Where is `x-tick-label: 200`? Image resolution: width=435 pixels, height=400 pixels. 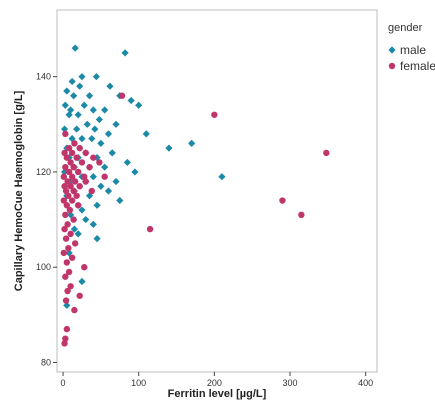 x-tick-label: 200 is located at coordinates (214, 383).